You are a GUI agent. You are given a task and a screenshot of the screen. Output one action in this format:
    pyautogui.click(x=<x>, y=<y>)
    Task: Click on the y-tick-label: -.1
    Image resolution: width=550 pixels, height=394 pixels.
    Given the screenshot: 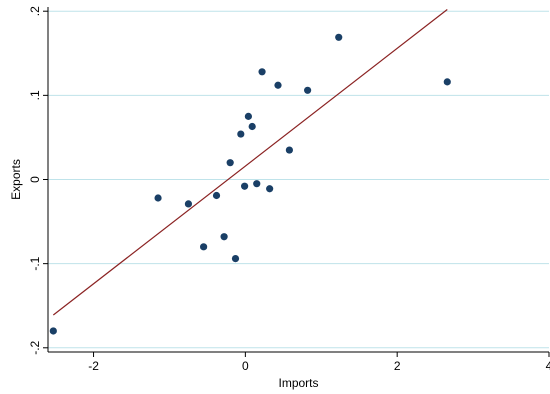 What is the action you would take?
    pyautogui.click(x=35, y=263)
    